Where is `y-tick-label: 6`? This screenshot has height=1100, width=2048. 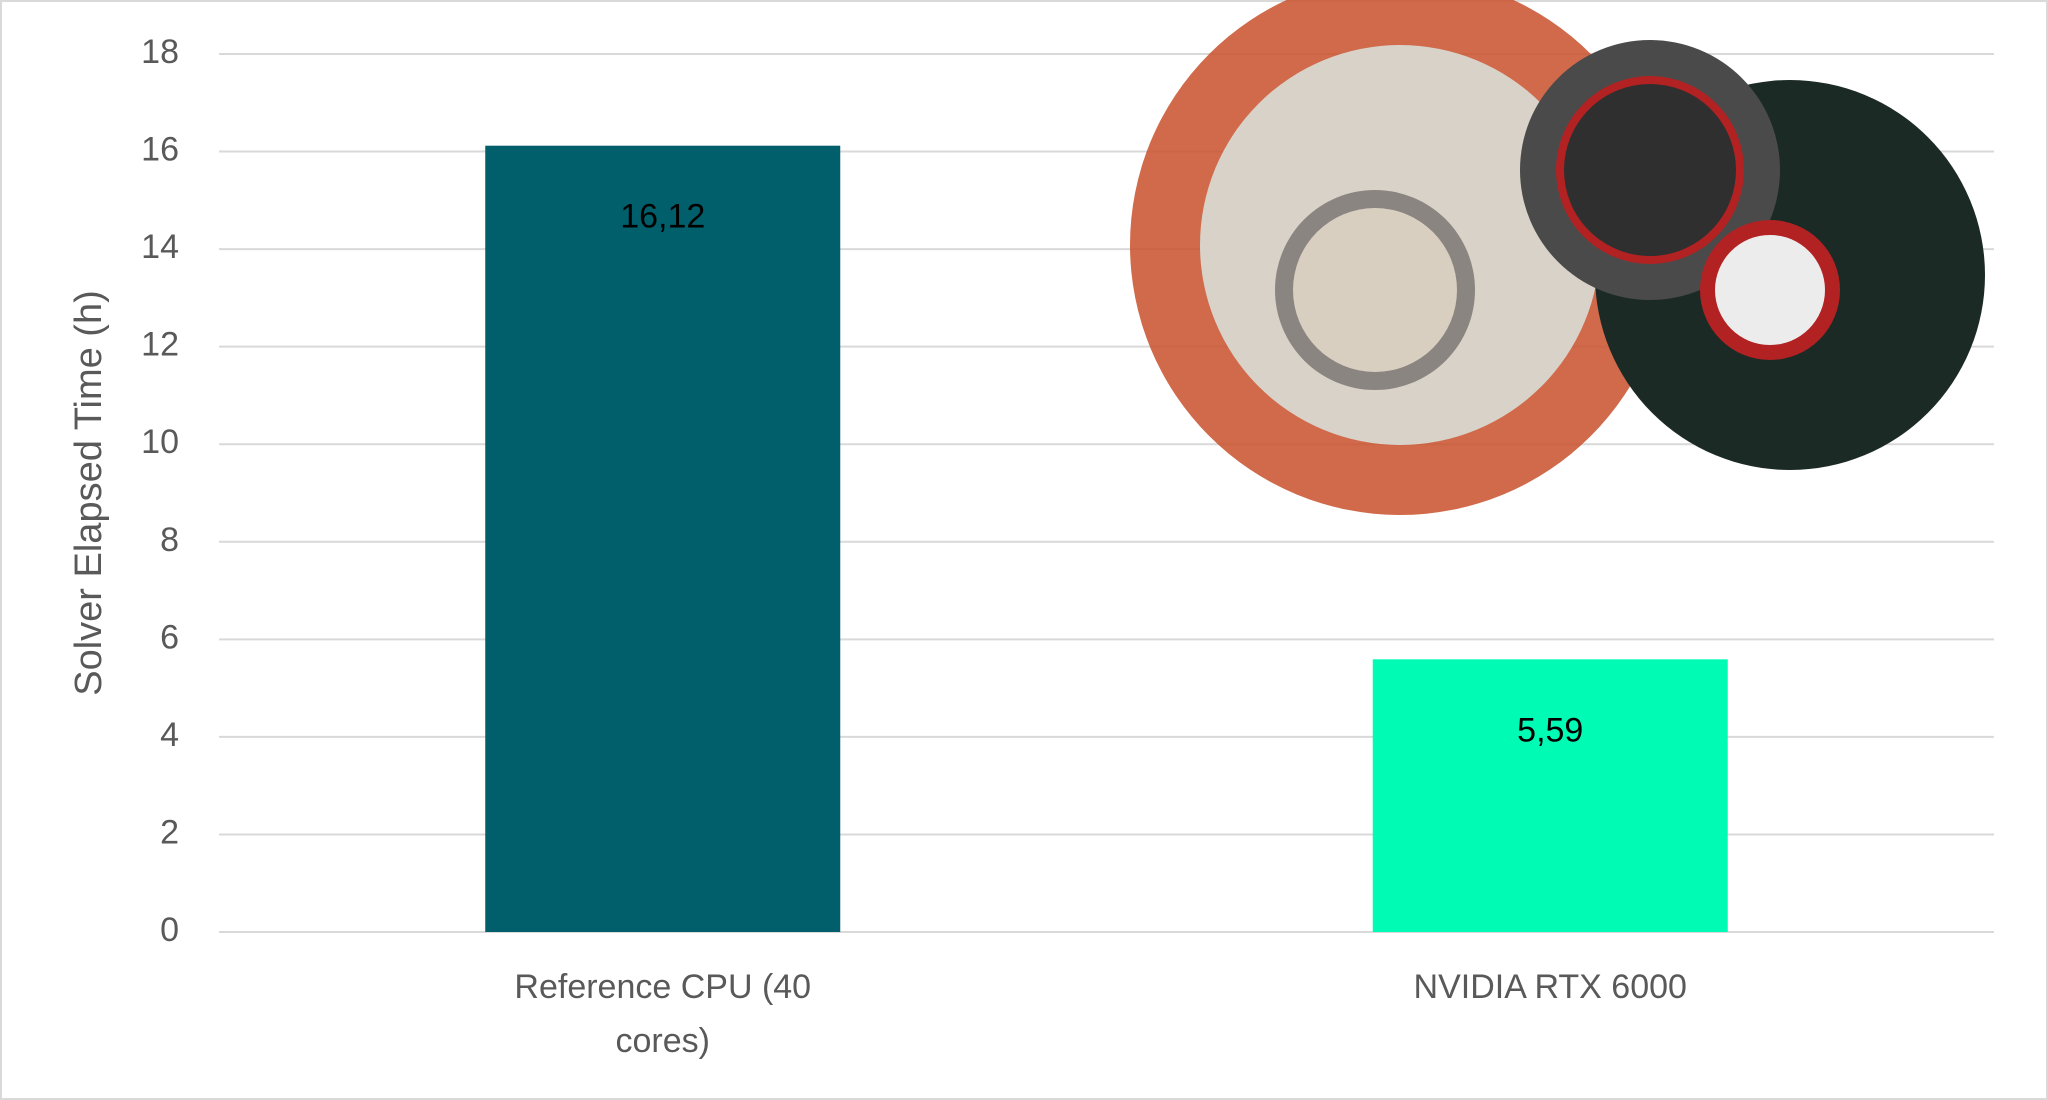
y-tick-label: 6 is located at coordinates (169, 637).